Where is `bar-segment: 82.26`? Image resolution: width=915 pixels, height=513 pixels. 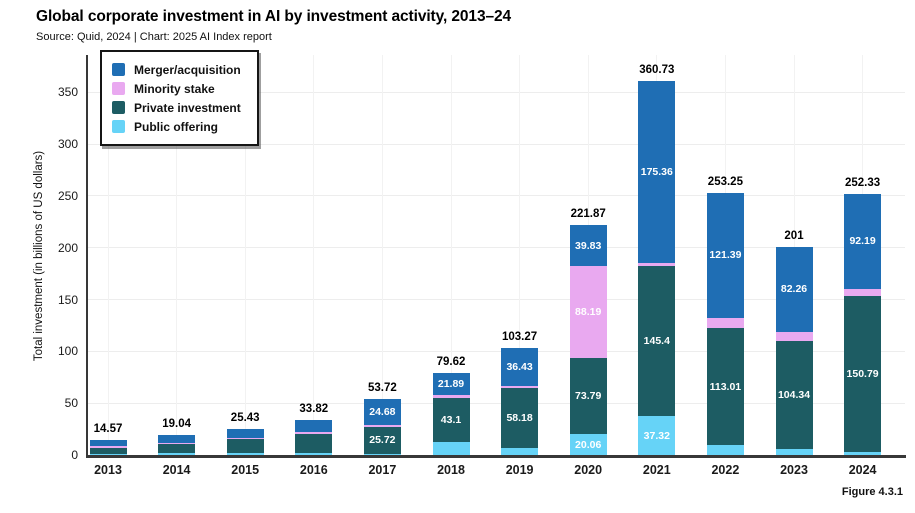 bar-segment: 82.26 is located at coordinates (794, 289).